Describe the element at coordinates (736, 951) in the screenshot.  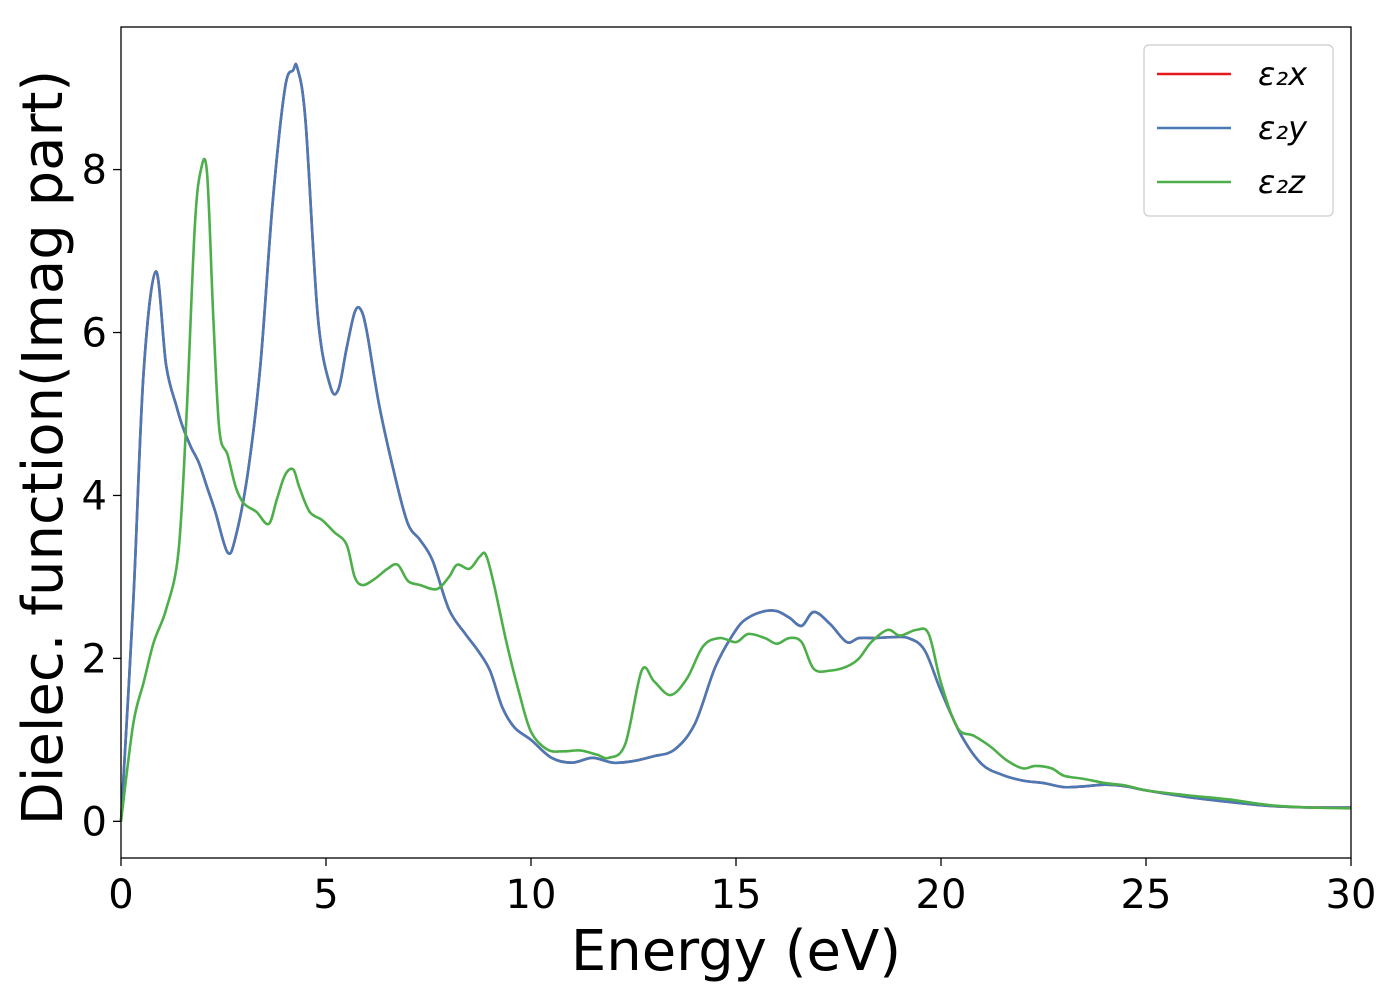
I see `x-axis-label: Energy (eV)` at that location.